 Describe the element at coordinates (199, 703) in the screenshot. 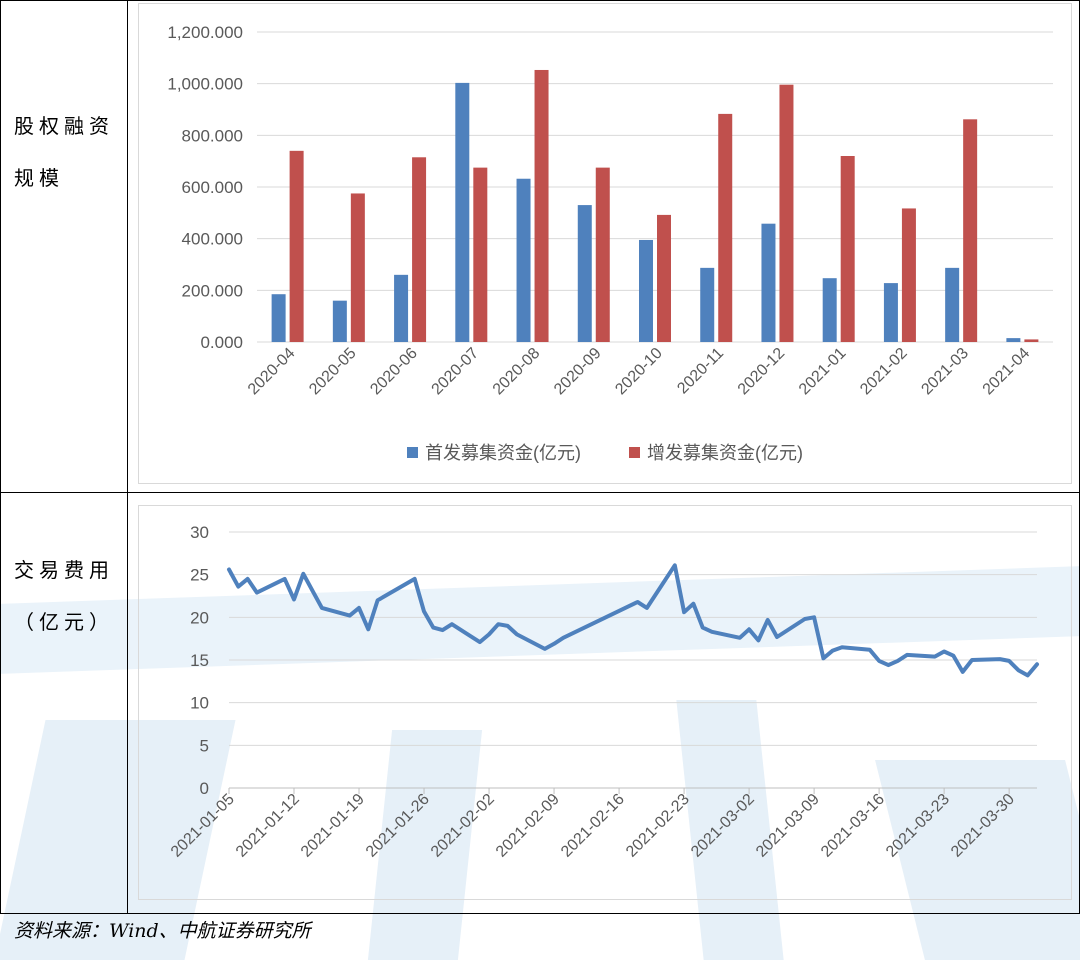

I see `y-tick-label: 10` at that location.